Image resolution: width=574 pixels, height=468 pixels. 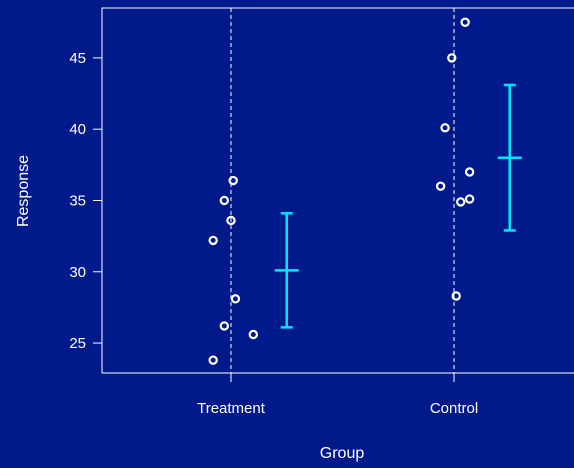 What do you see at coordinates (77, 58) in the screenshot?
I see `y-tick-label: 45` at bounding box center [77, 58].